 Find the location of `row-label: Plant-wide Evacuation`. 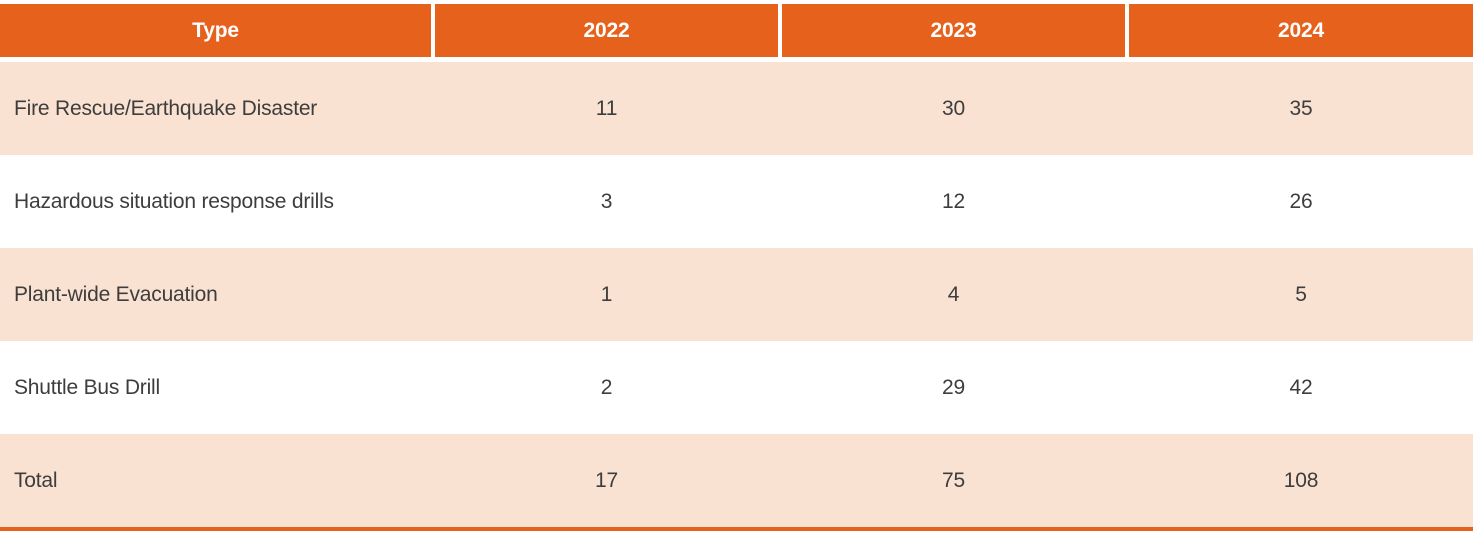

row-label: Plant-wide Evacuation is located at coordinates (116, 294).